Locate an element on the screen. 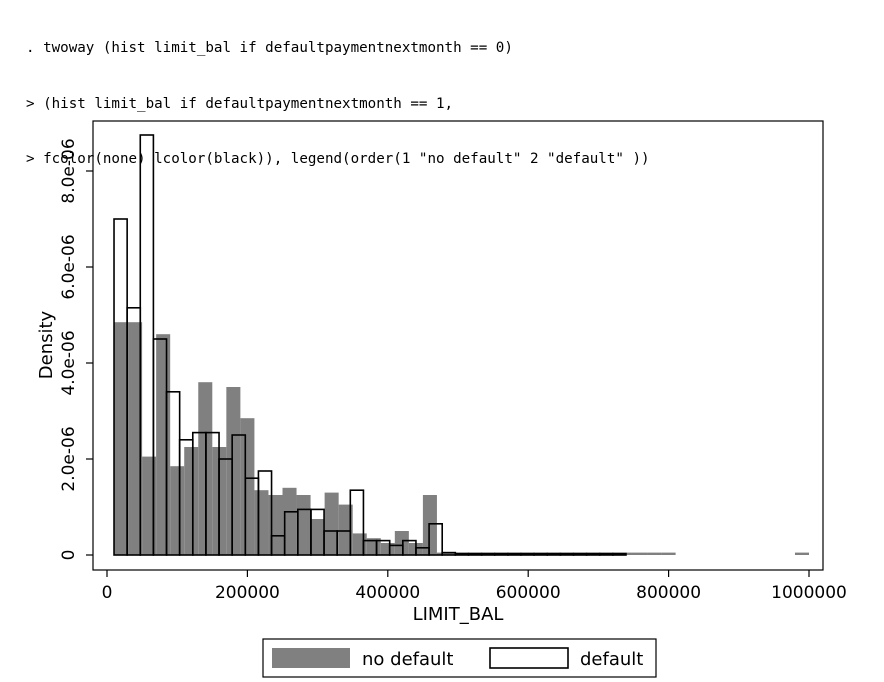  legend: no default default is located at coordinates (459, 658).